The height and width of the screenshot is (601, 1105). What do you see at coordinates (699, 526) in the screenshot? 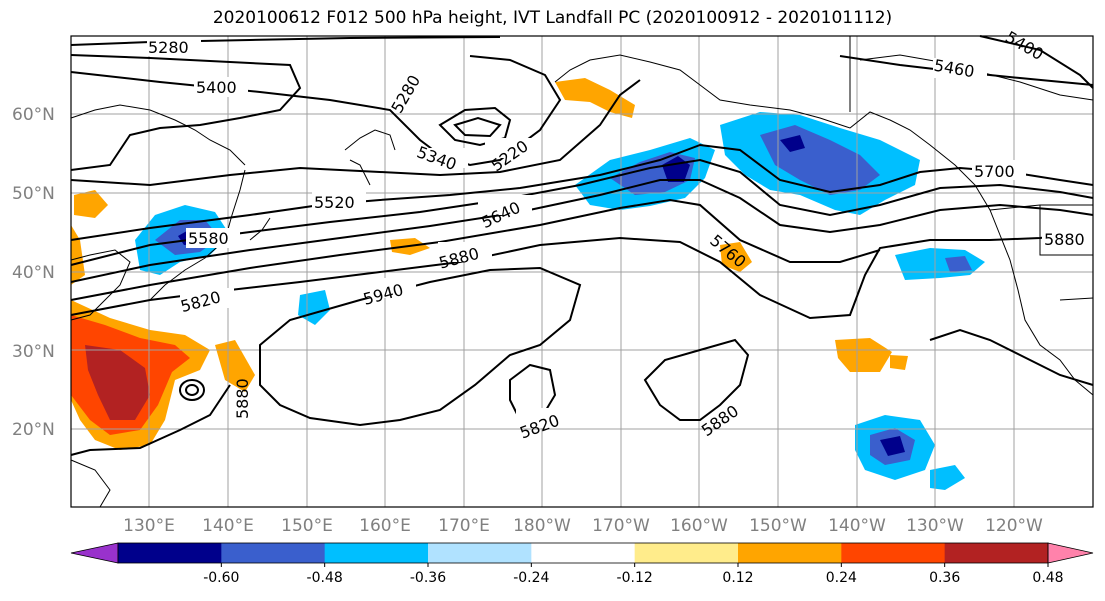
I see `lon-label-160w: 160°W` at bounding box center [699, 526].